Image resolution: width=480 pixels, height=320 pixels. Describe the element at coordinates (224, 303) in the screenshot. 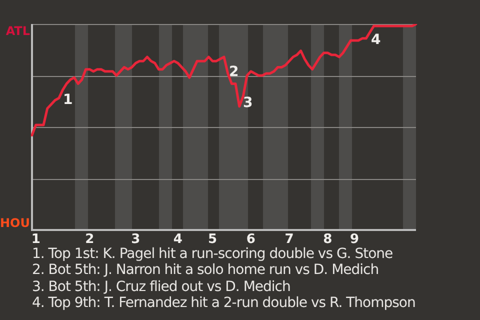

I see `text: 4. Top 9th: T. Fernandez hit a 2-run double vs R. Thompson` at that location.